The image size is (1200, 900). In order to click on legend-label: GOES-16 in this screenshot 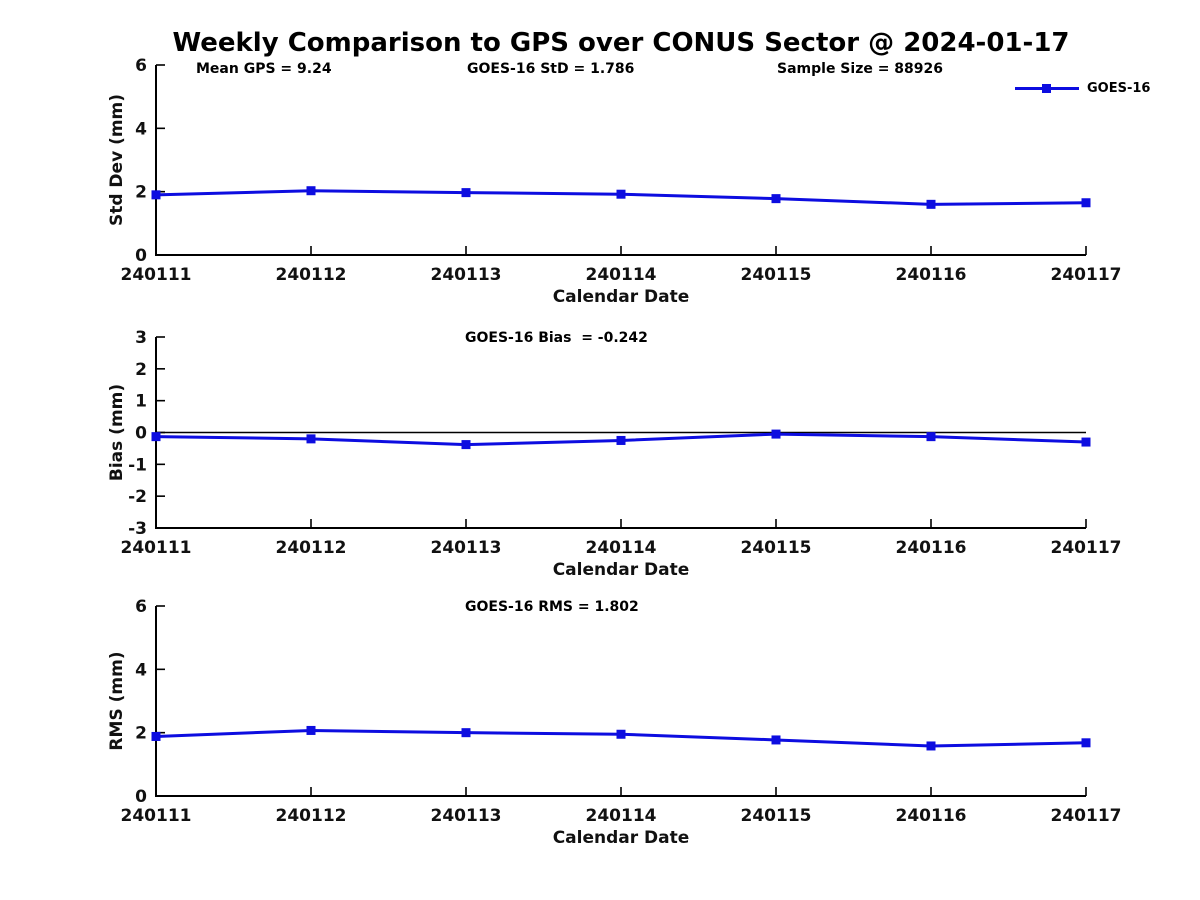, I will do `click(1119, 88)`.